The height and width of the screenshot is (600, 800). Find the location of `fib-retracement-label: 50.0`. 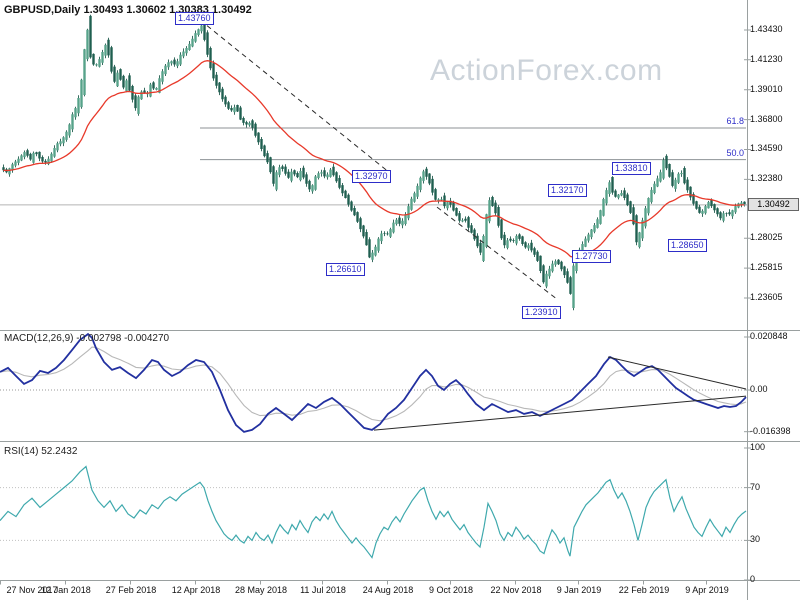

fib-retracement-label: 50.0 is located at coordinates (735, 152).